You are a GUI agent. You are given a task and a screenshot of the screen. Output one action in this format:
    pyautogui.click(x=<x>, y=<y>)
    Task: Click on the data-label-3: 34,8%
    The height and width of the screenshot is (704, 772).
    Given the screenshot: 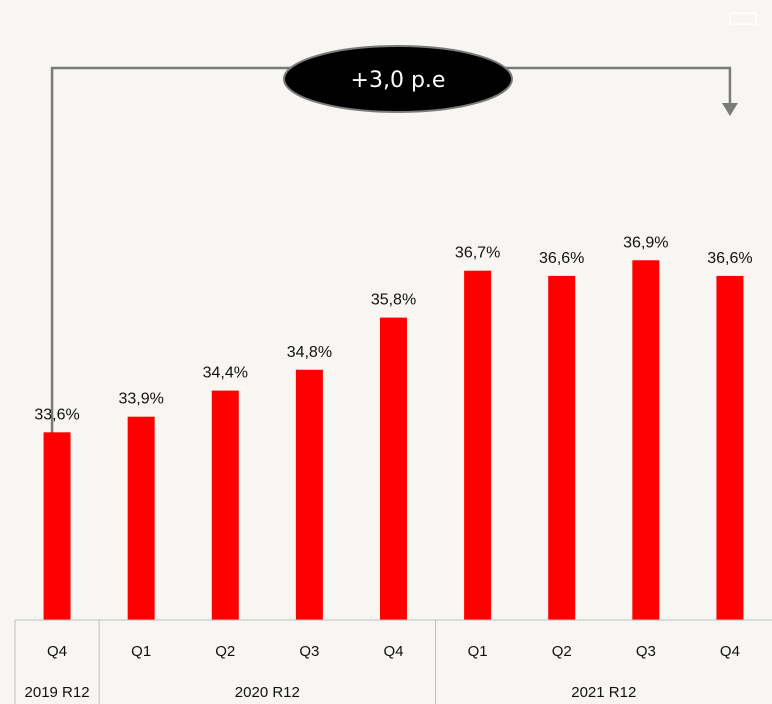 What is the action you would take?
    pyautogui.click(x=309, y=352)
    